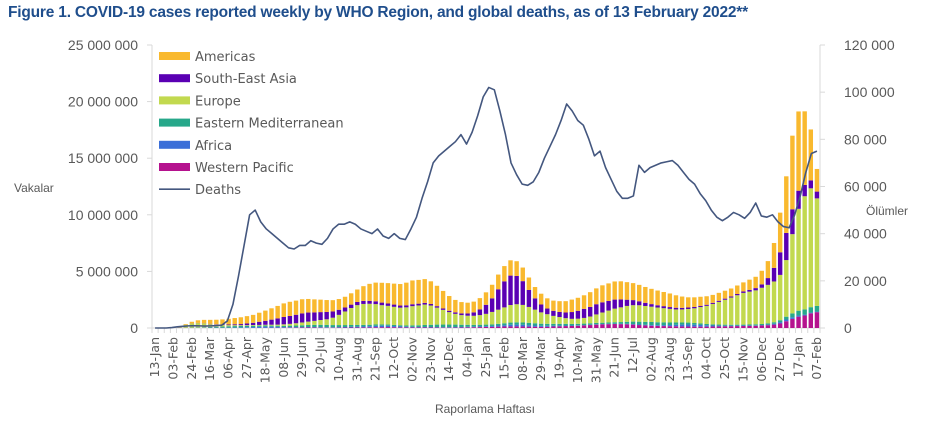 Image resolution: width=945 pixels, height=426 pixels. I want to click on x-tick-label: 29-Mar, so click(540, 358).